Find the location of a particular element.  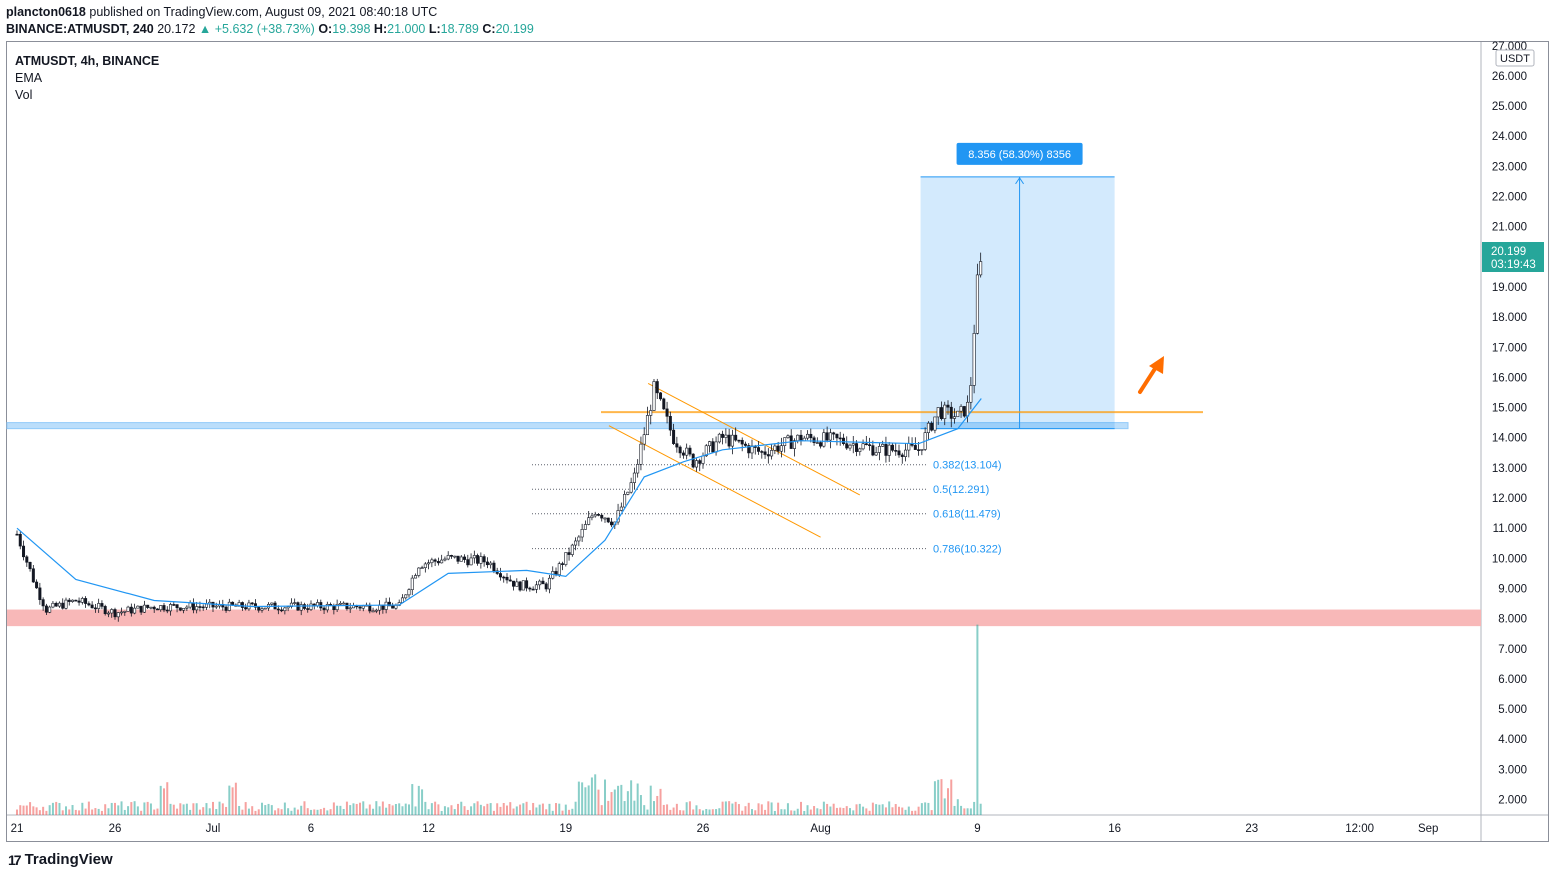

last-price-badge is located at coordinates (1513, 257).